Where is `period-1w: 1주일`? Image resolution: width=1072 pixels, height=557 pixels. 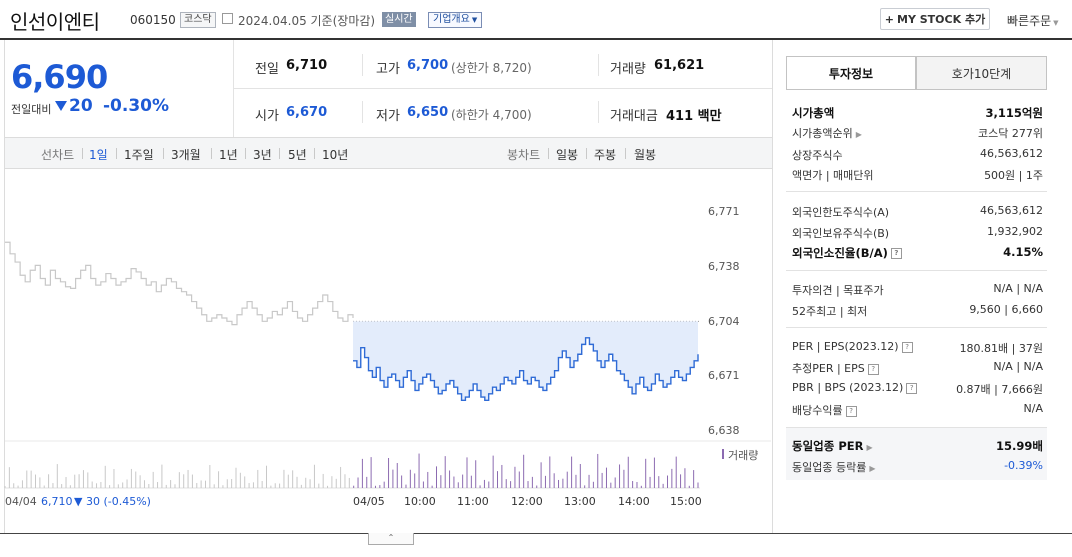 period-1w: 1주일 is located at coordinates (139, 155).